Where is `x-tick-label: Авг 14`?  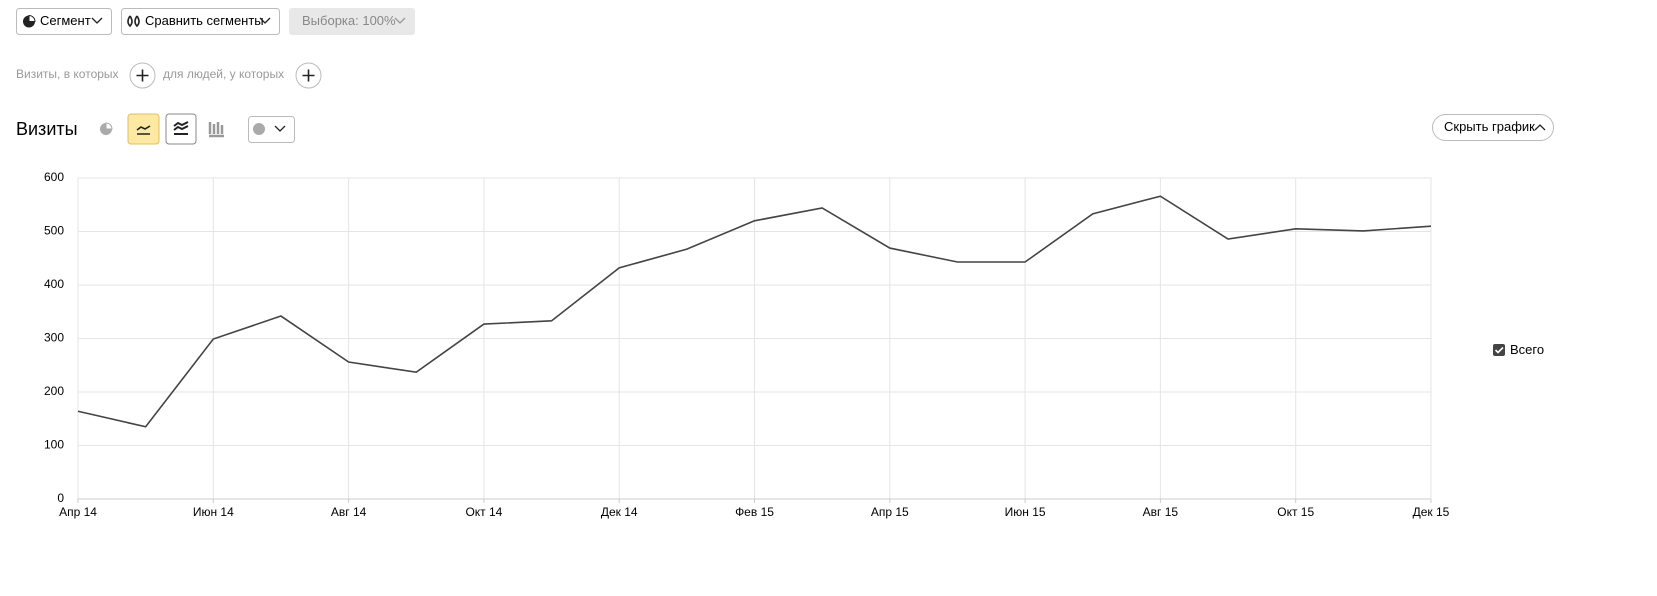 x-tick-label: Авг 14 is located at coordinates (349, 512).